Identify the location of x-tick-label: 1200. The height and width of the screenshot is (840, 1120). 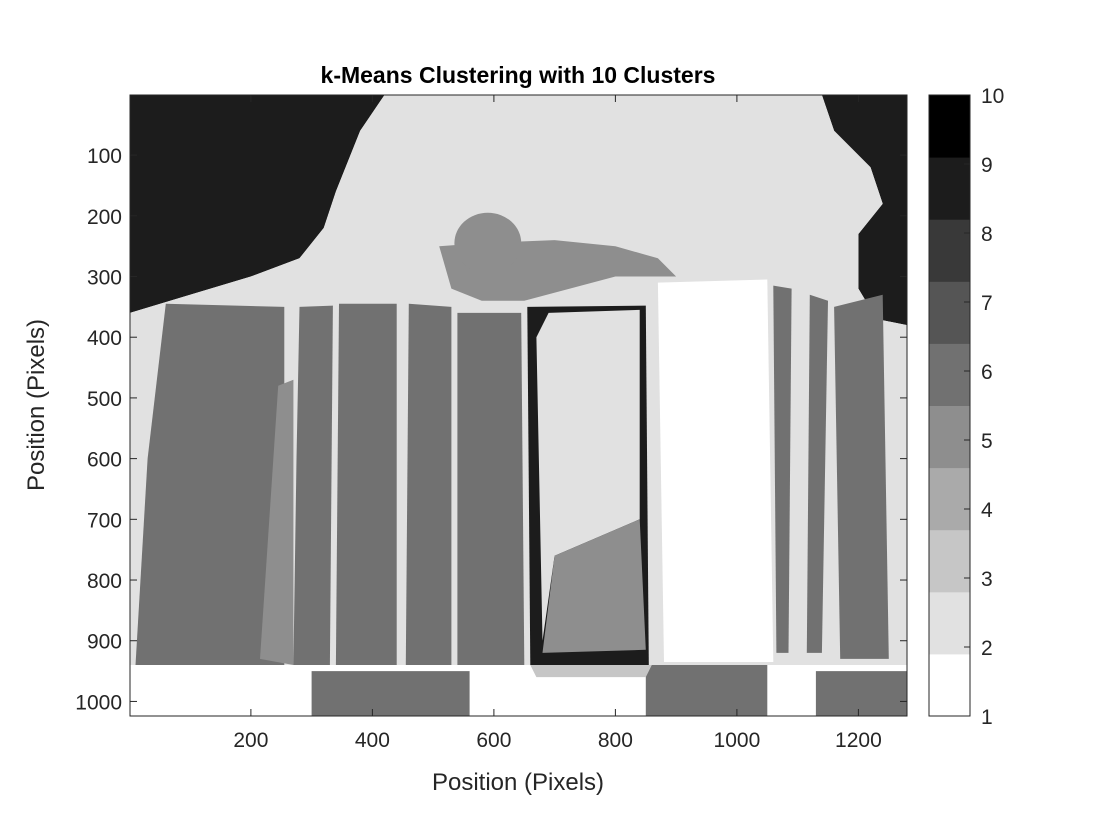
(858, 740).